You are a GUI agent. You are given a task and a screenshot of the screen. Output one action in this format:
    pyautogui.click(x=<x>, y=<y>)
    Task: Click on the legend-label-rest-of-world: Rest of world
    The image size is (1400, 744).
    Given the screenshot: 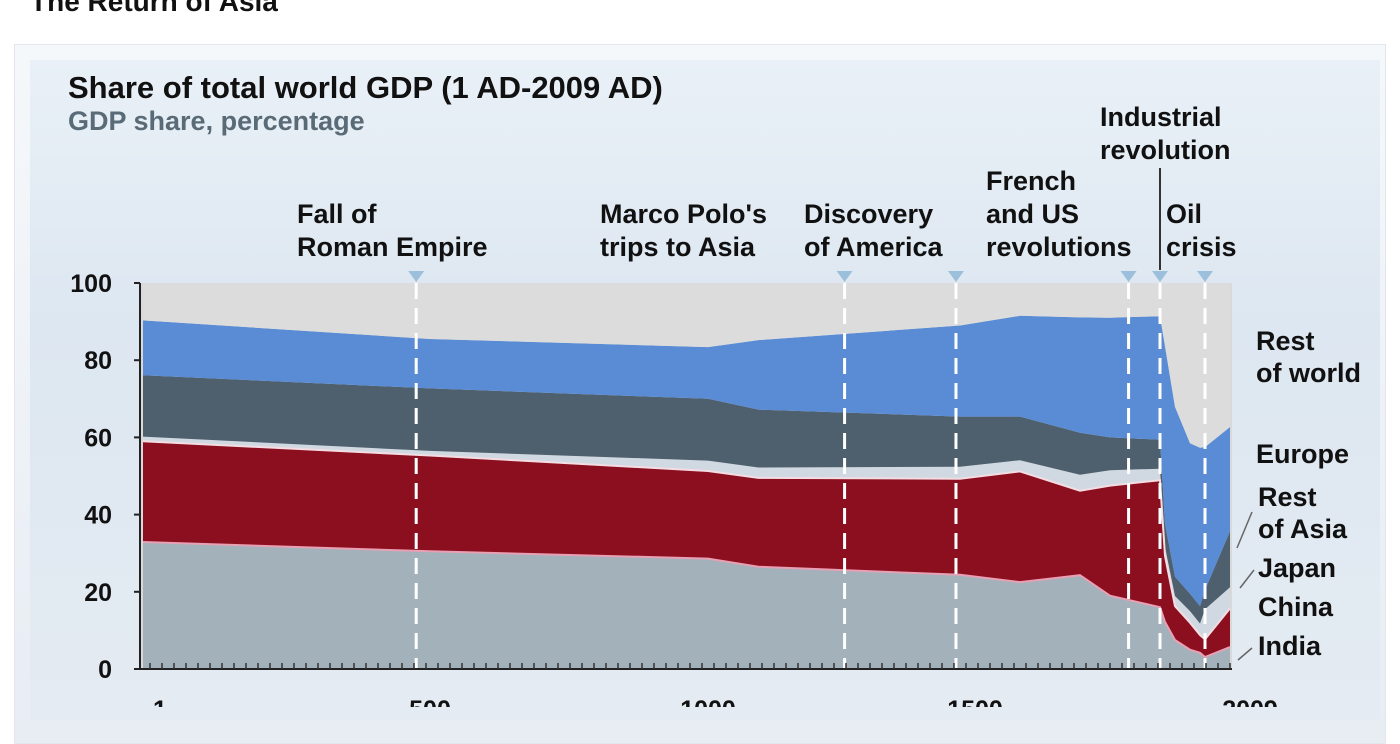 What is the action you would take?
    pyautogui.click(x=1308, y=357)
    